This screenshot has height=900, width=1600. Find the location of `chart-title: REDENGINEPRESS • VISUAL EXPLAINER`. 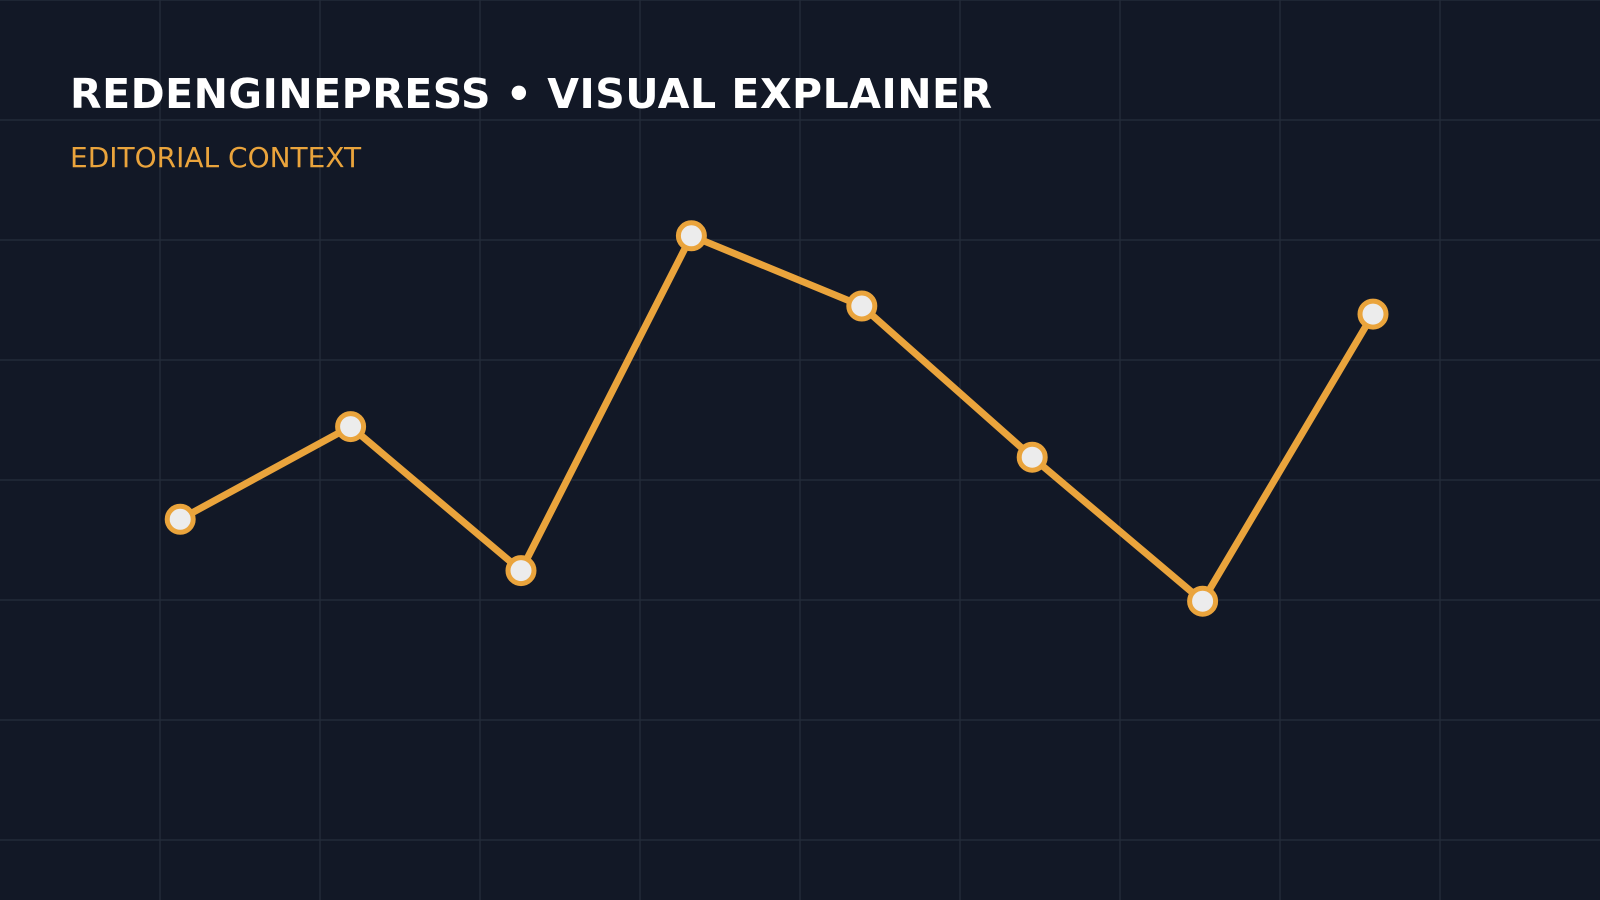

chart-title: REDENGINEPRESS • VISUAL EXPLAINER is located at coordinates (531, 94).